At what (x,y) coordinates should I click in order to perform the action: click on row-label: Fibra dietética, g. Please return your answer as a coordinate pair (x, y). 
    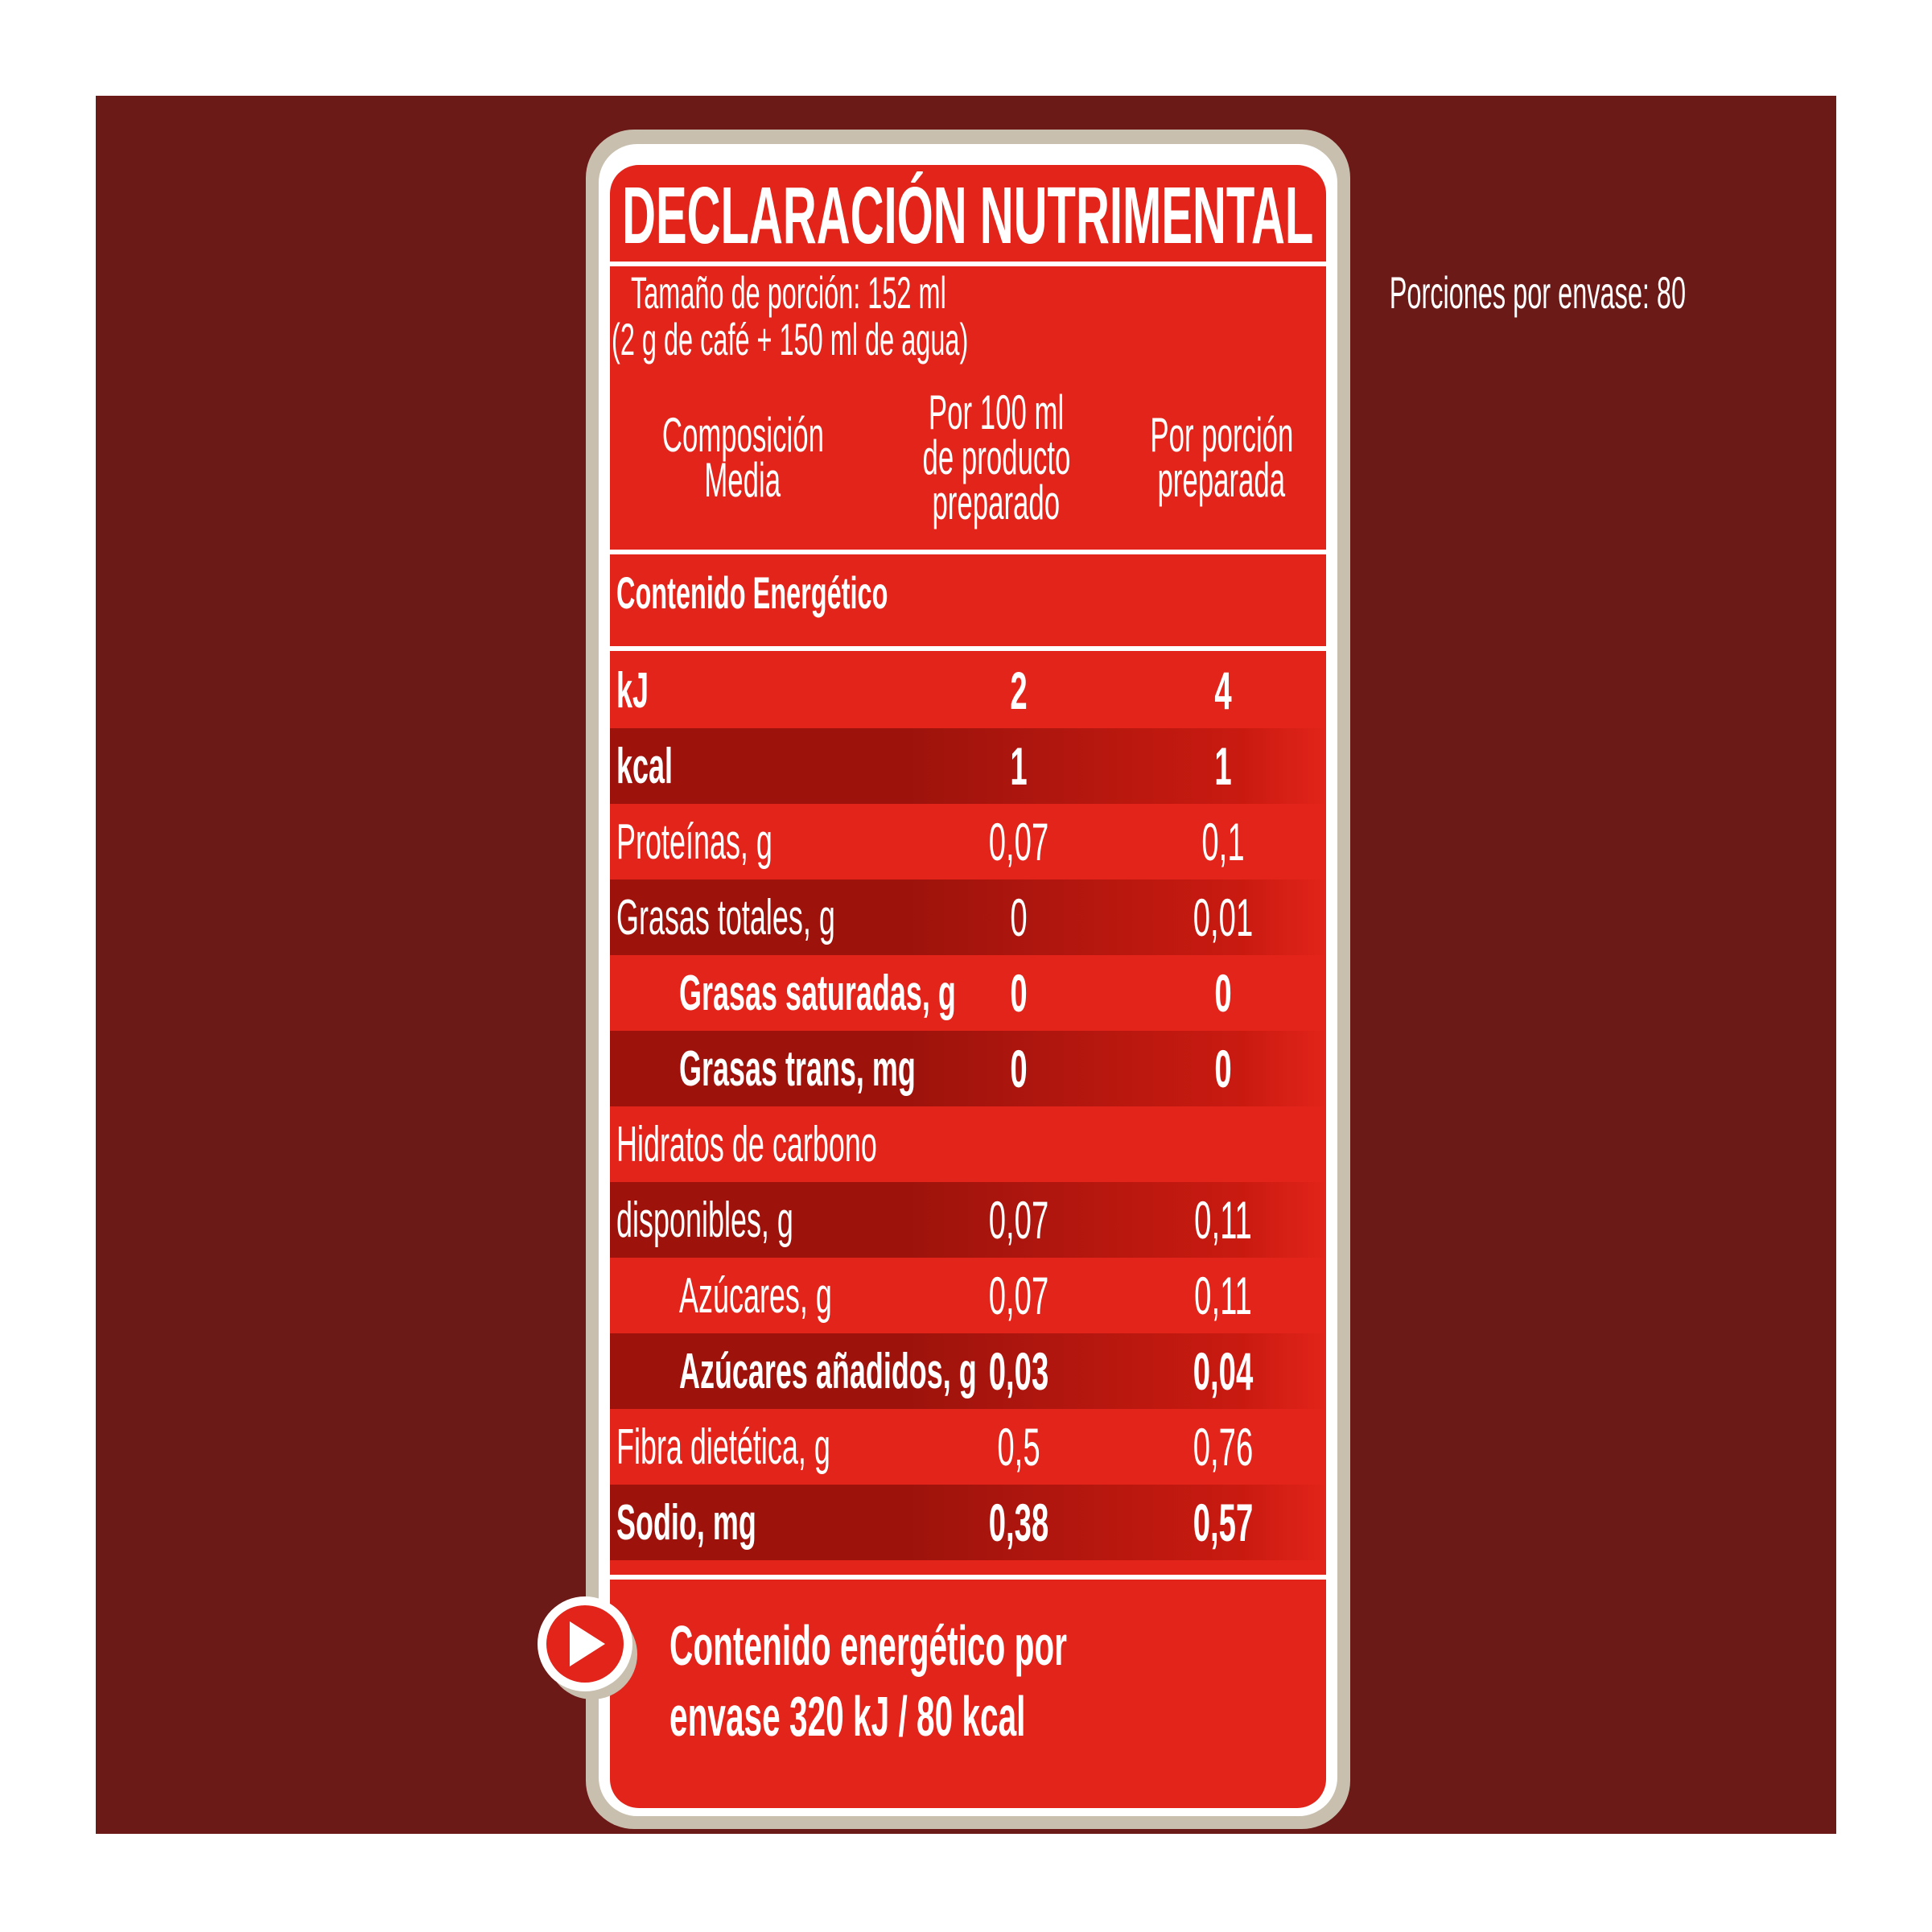
    Looking at the image, I should click on (723, 1447).